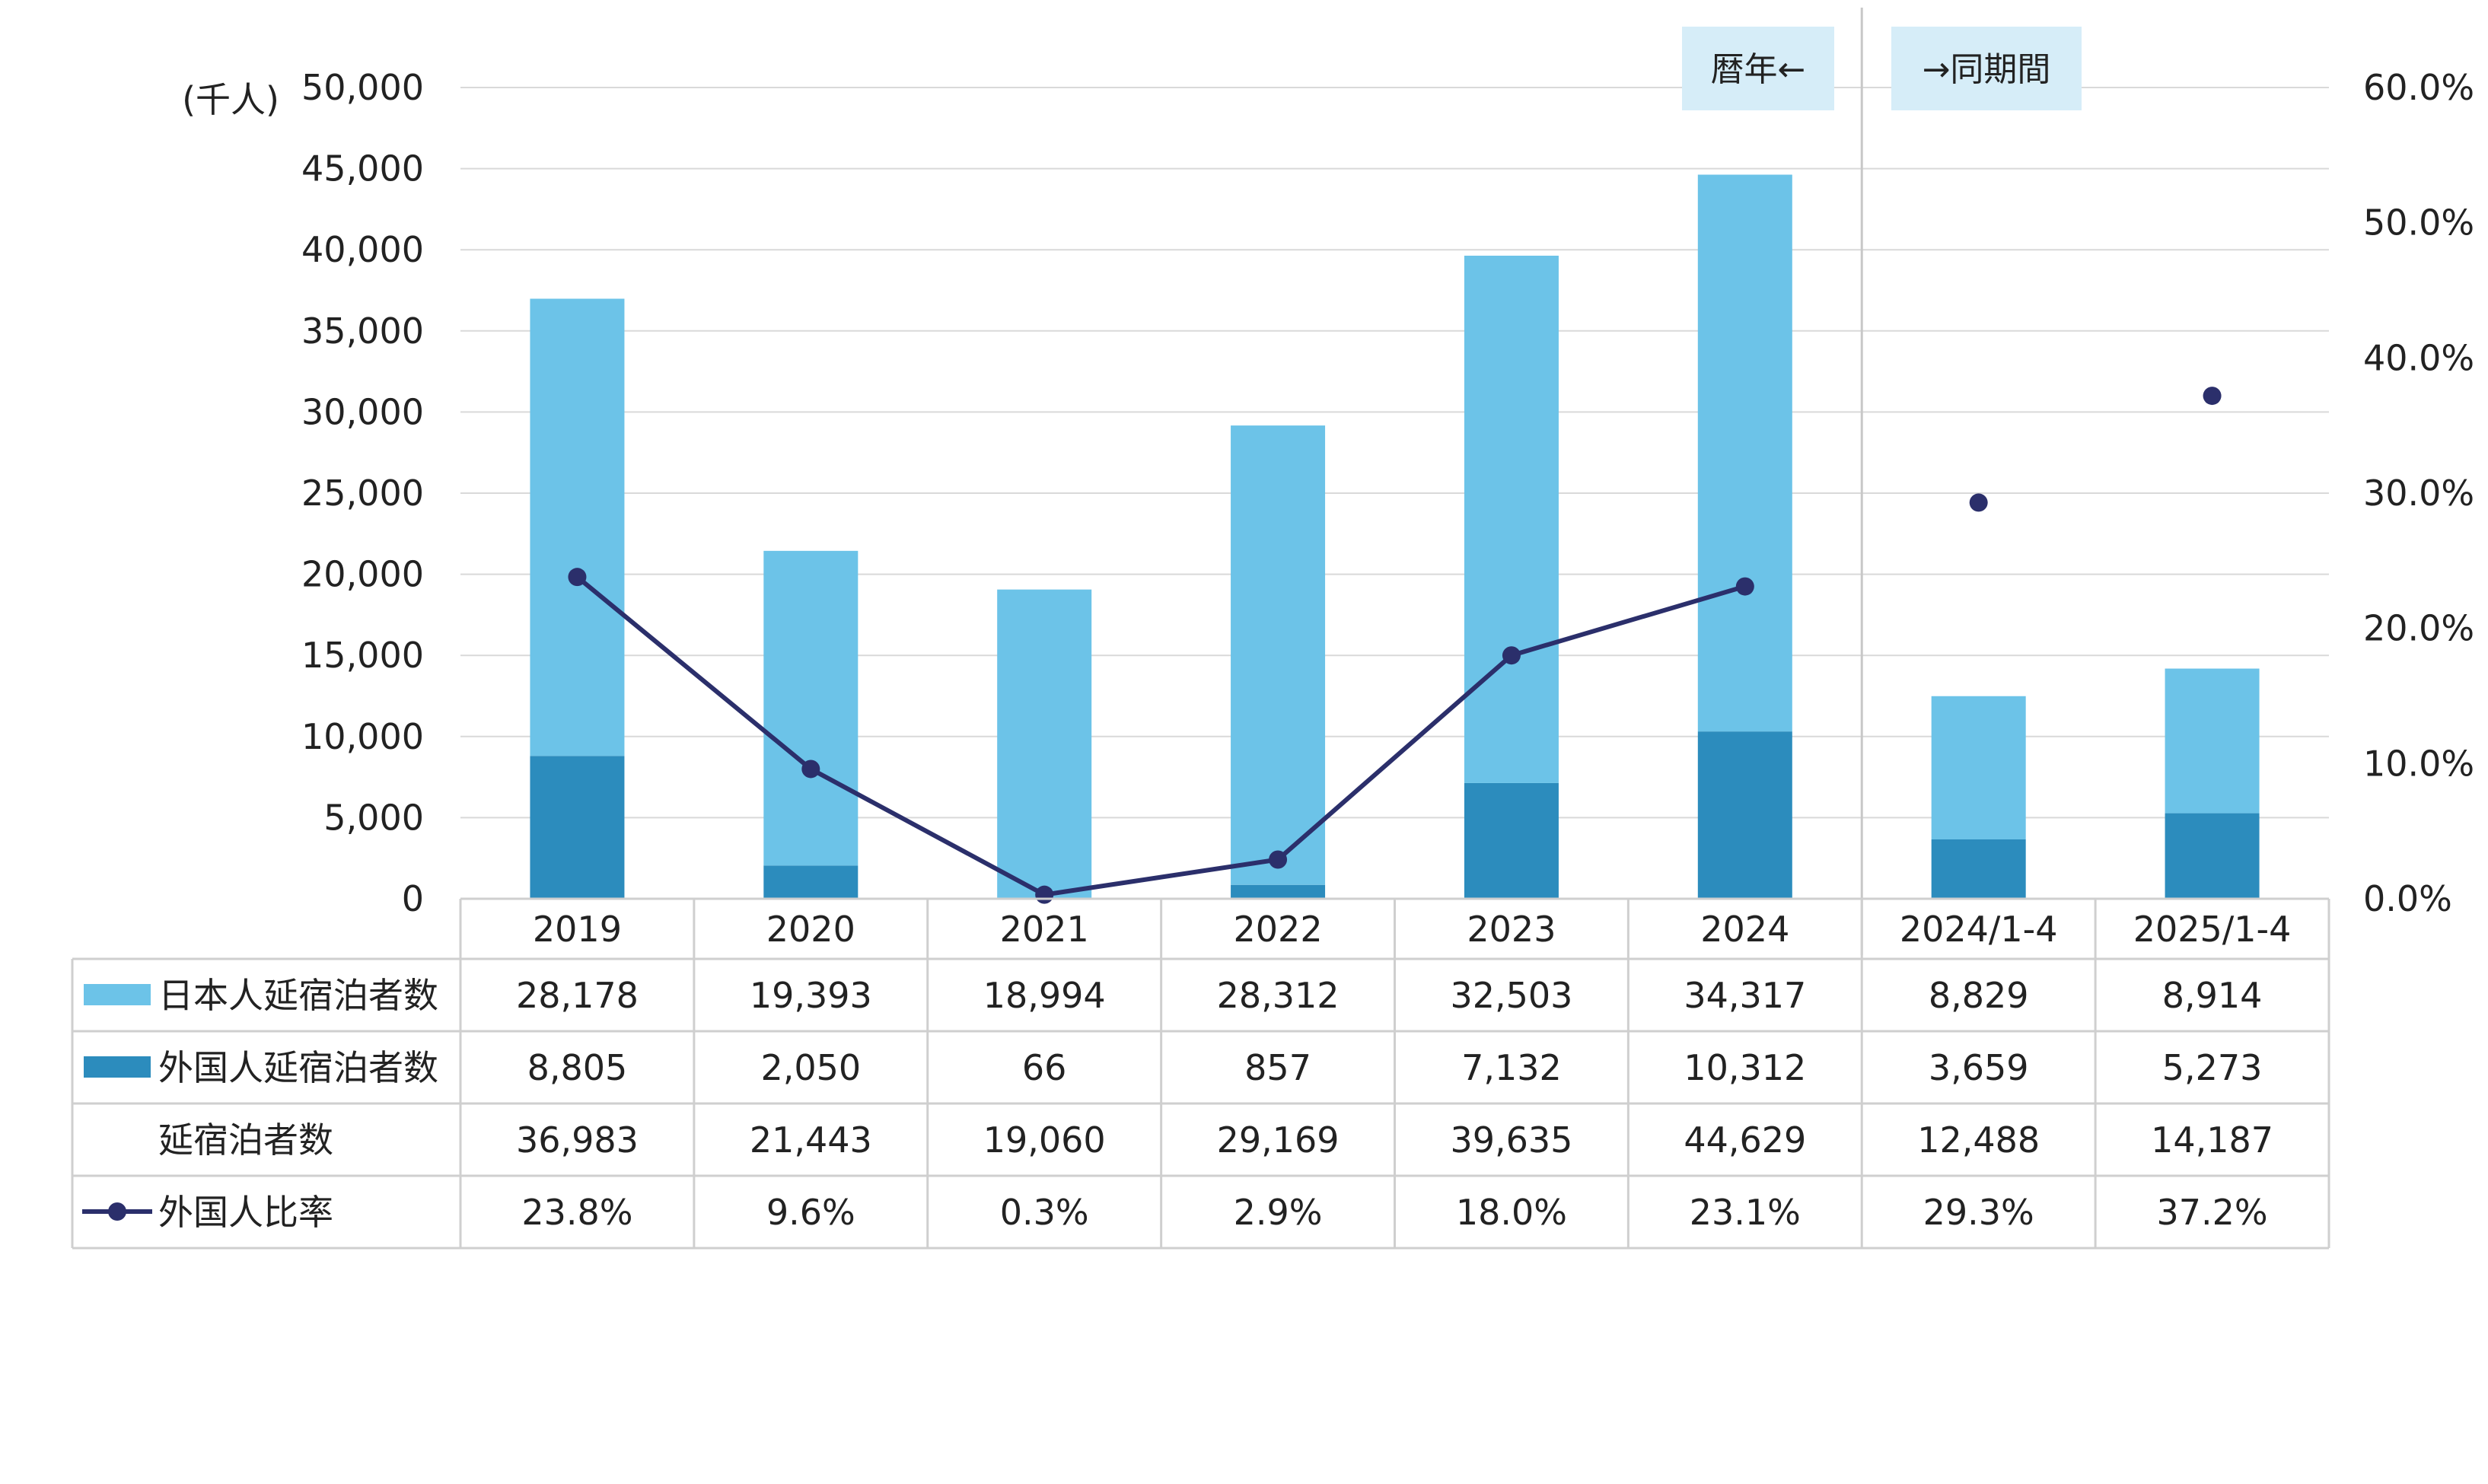 This screenshot has height=1484, width=2488. I want to click on bar-japanese-2022, so click(1278, 655).